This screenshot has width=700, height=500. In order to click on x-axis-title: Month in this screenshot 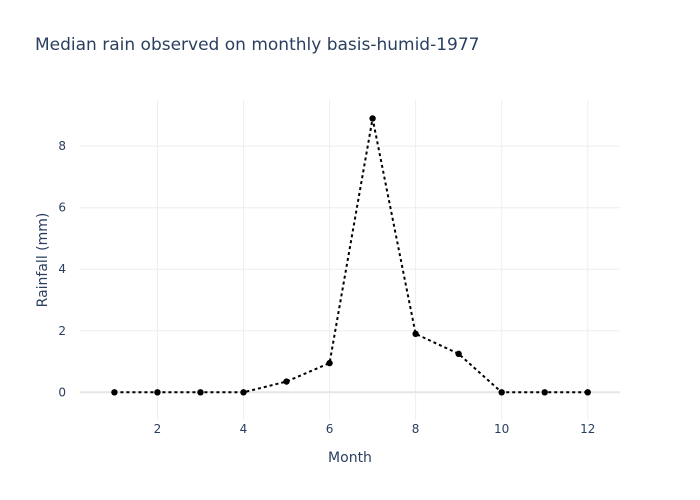, I will do `click(350, 458)`.